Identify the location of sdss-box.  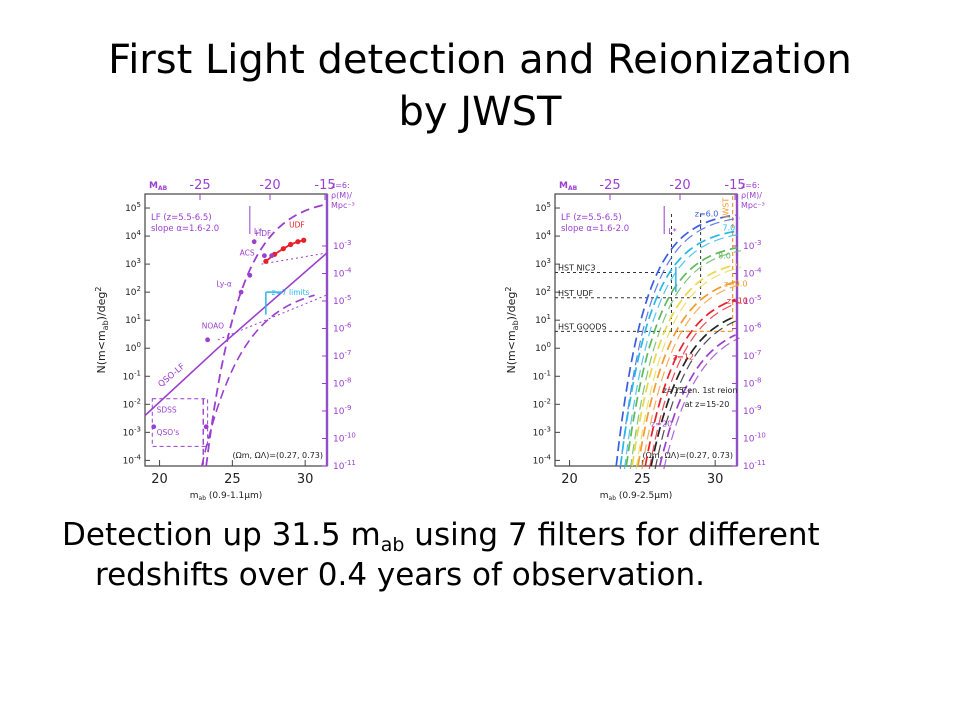
(180, 422).